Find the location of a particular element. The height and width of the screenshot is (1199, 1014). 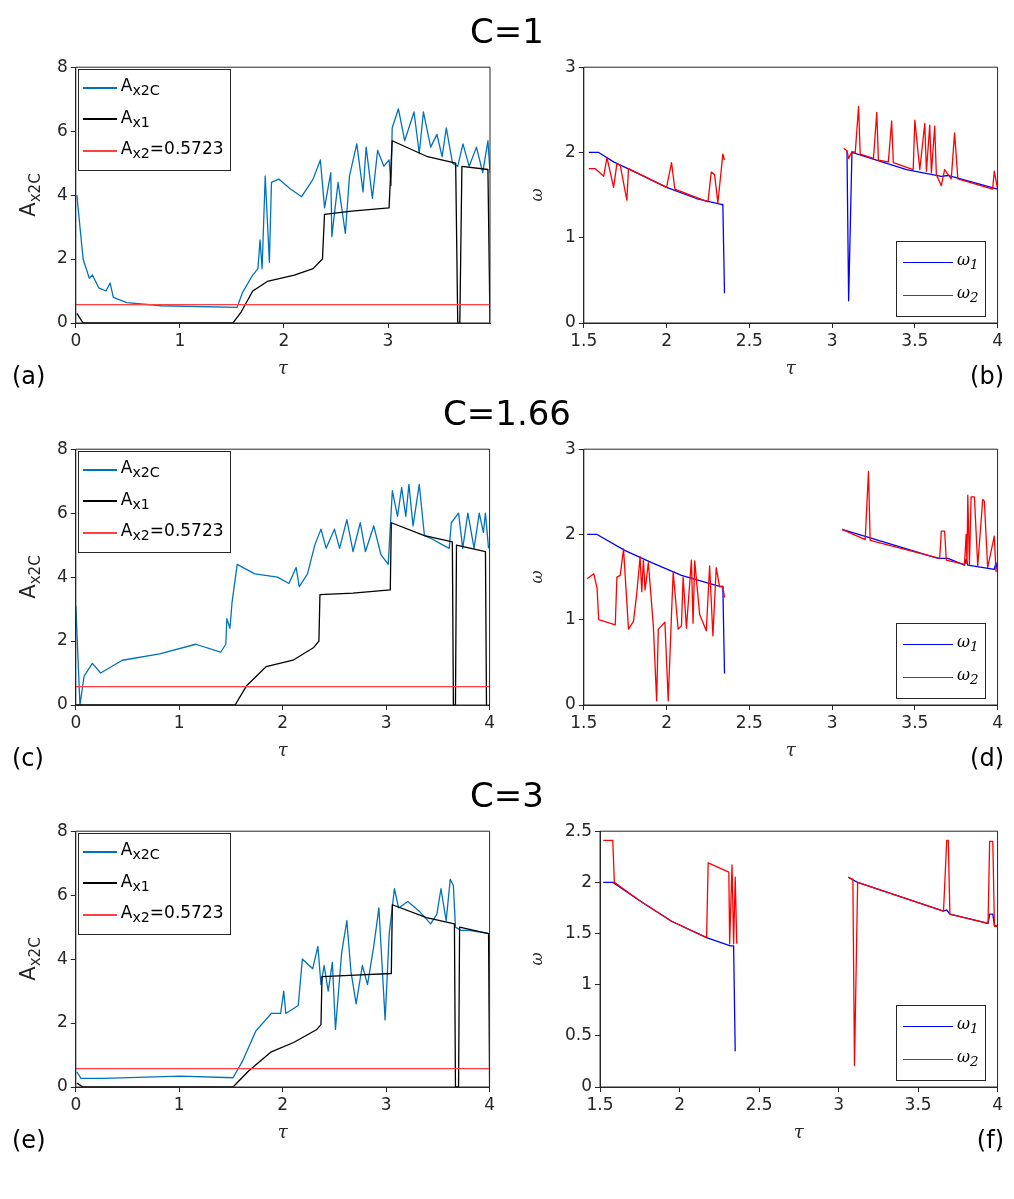

y-tick-label: 0.5 is located at coordinates (578, 1034).